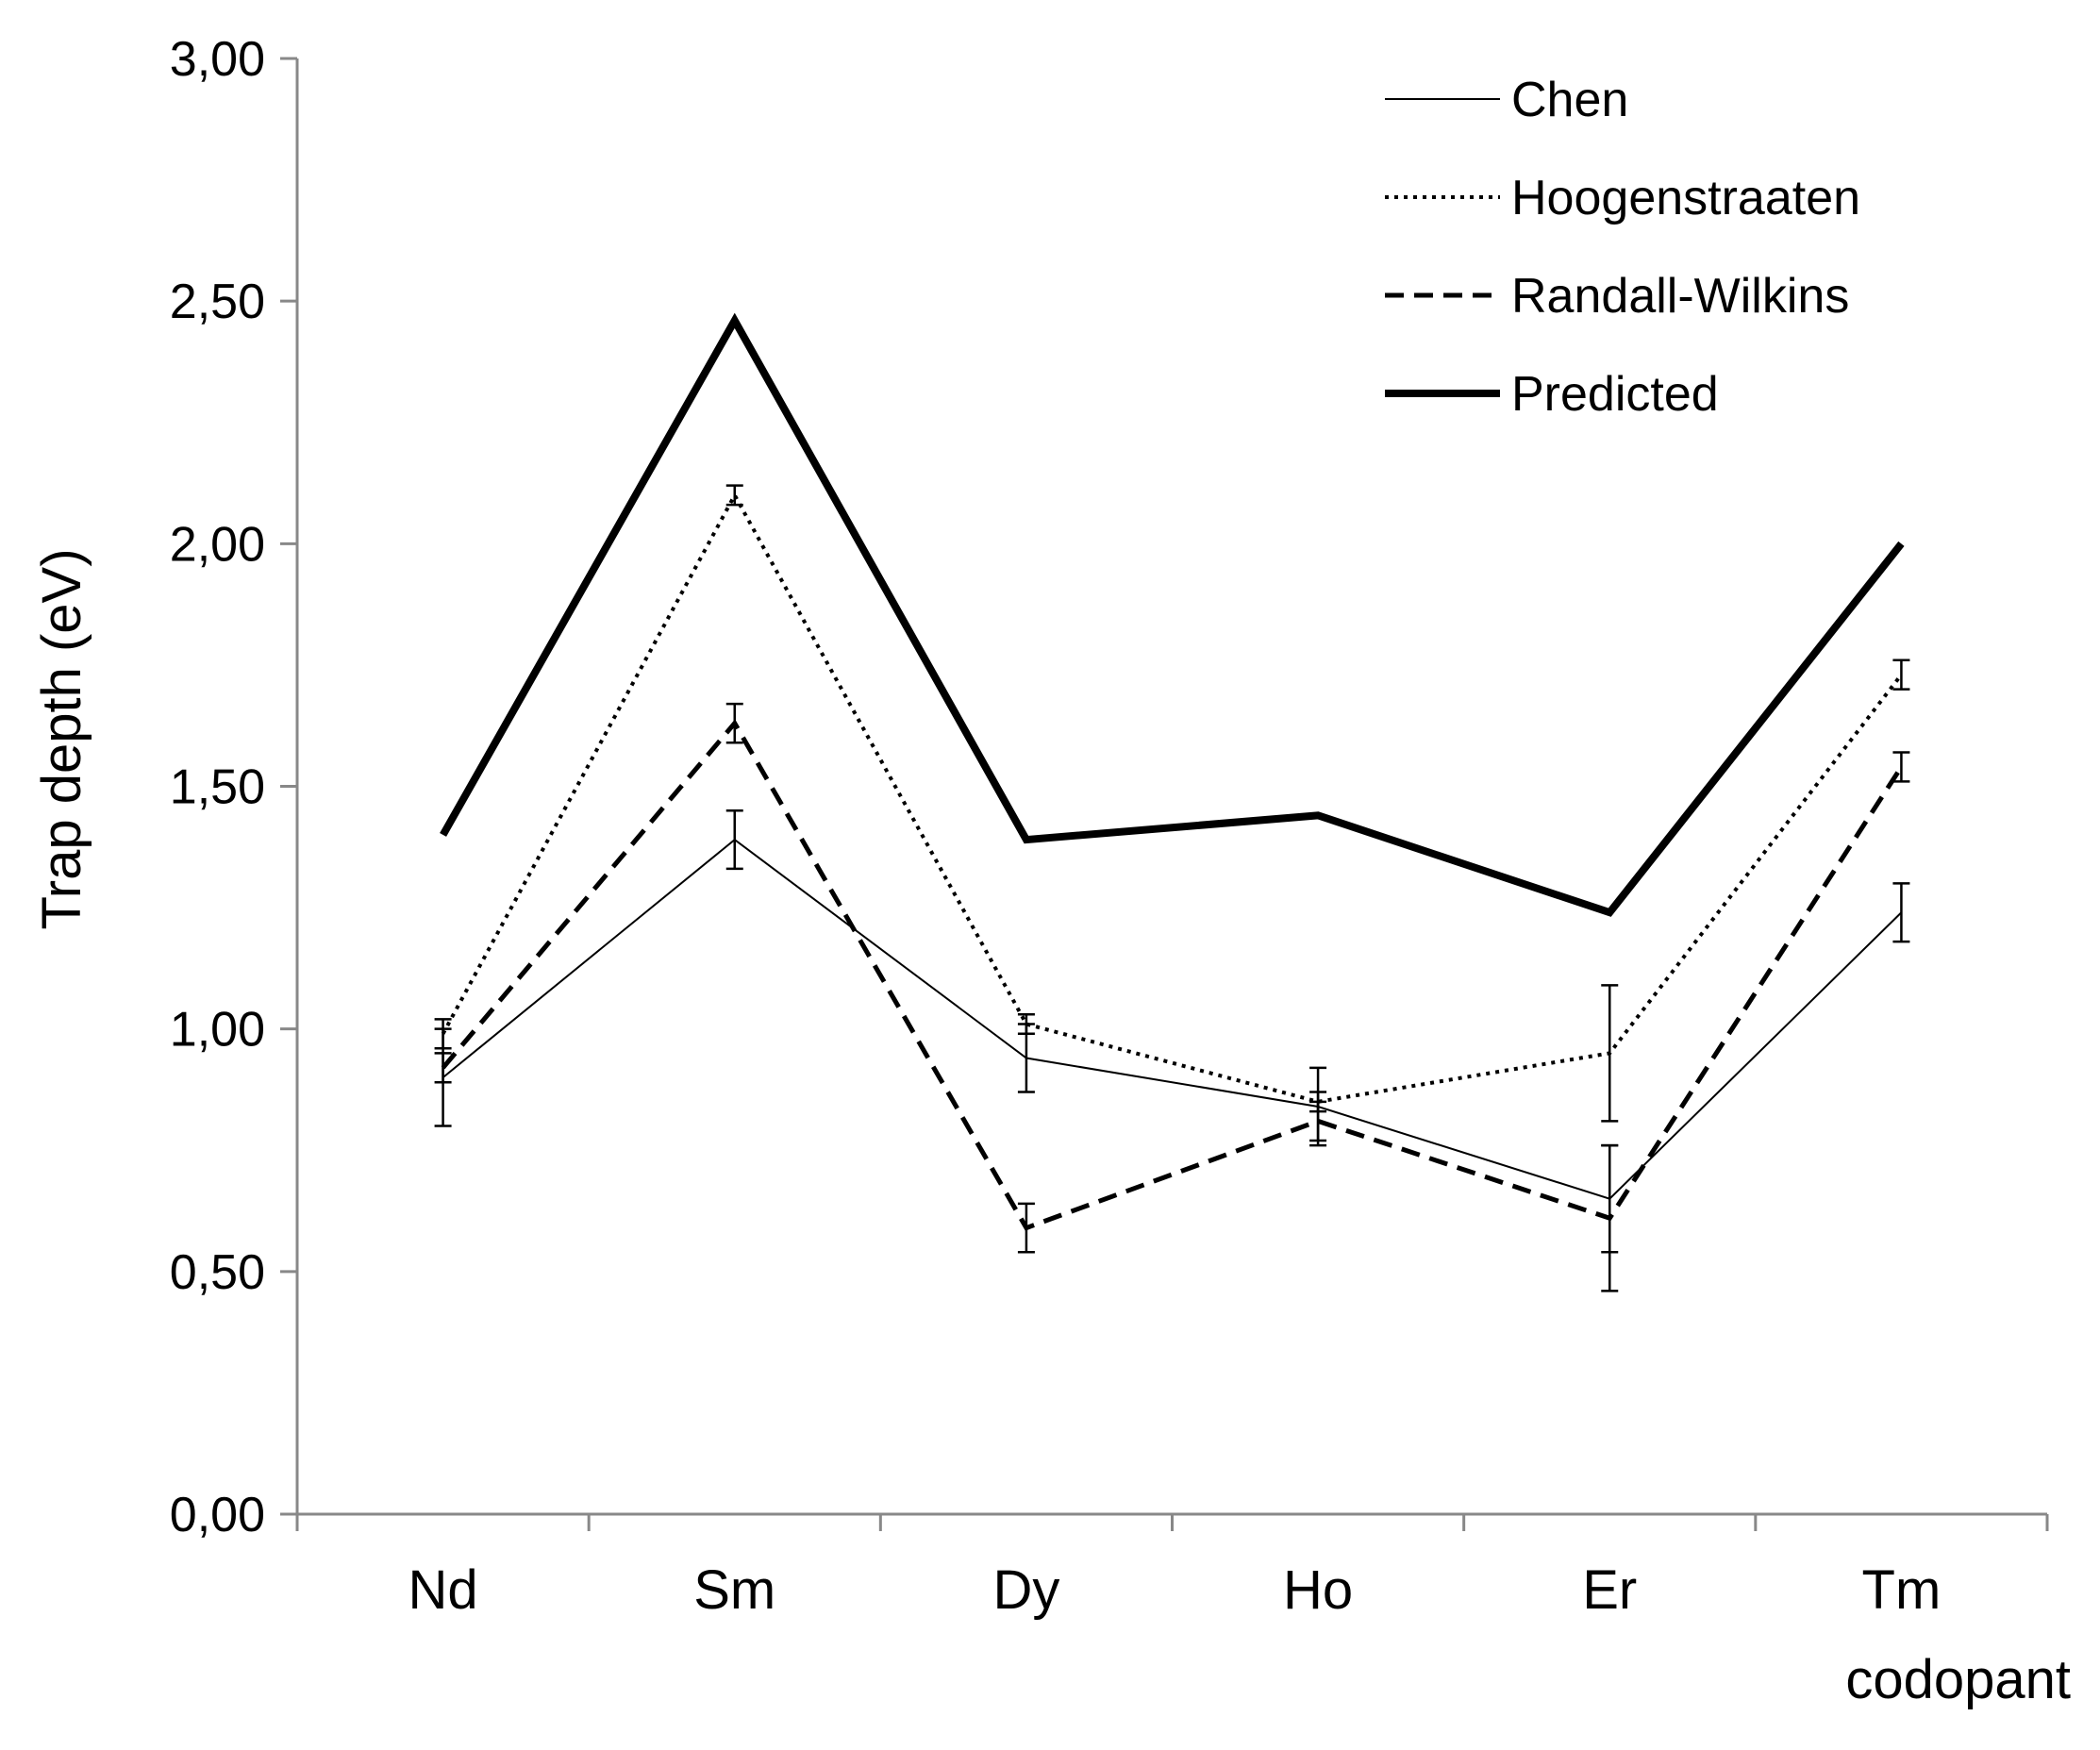 This screenshot has width=2100, height=1750. I want to click on y-ticks: 0,00 0,50 1,00 1,50 2,00 2,50 3,00, so click(234, 787).